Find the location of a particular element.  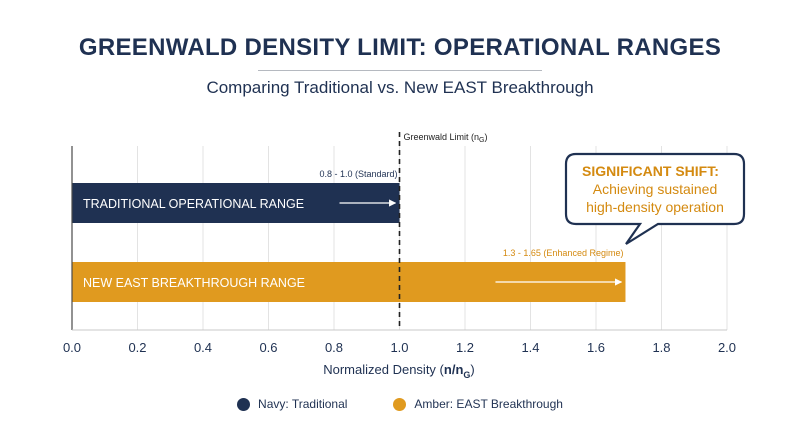

range-label-east: 1.3 - 1.65 (Enhanced Regime) is located at coordinates (563, 253).